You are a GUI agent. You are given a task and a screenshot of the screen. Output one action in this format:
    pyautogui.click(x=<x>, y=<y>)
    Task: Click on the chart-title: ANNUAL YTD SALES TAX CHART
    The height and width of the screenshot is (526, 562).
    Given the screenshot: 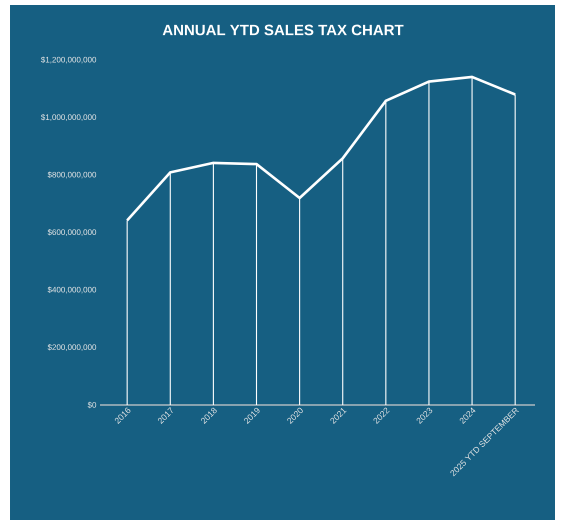 What is the action you would take?
    pyautogui.click(x=283, y=30)
    